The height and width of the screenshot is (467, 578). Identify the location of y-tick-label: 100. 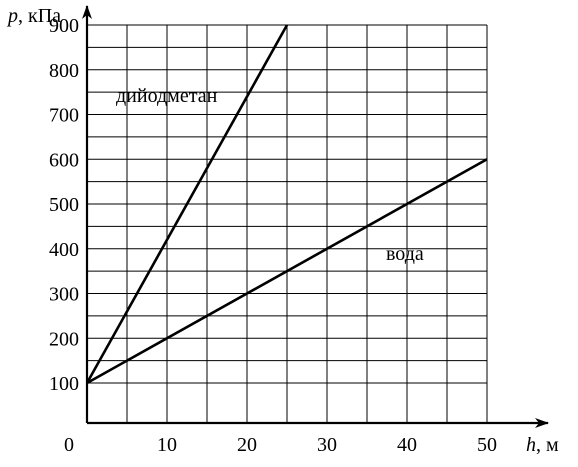
(64, 384).